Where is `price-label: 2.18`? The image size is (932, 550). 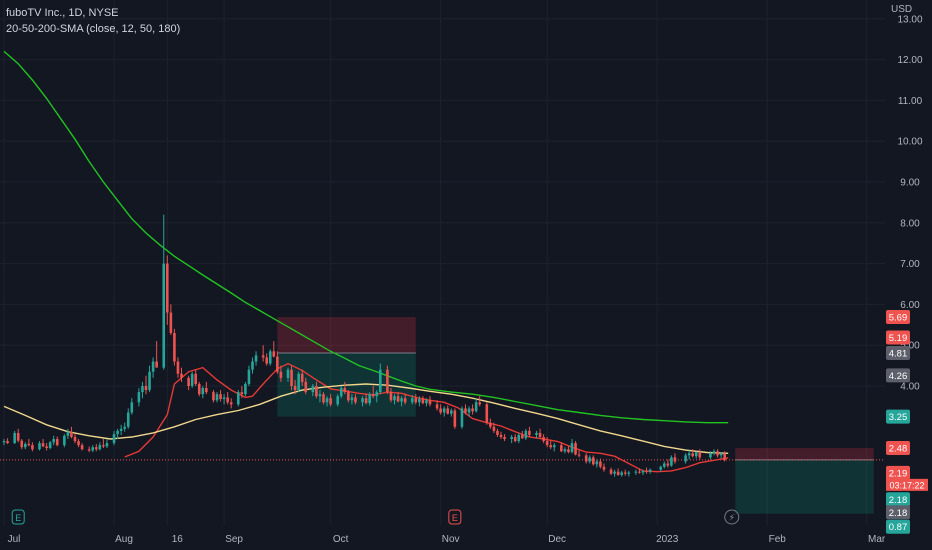 price-label: 2.18 is located at coordinates (898, 500).